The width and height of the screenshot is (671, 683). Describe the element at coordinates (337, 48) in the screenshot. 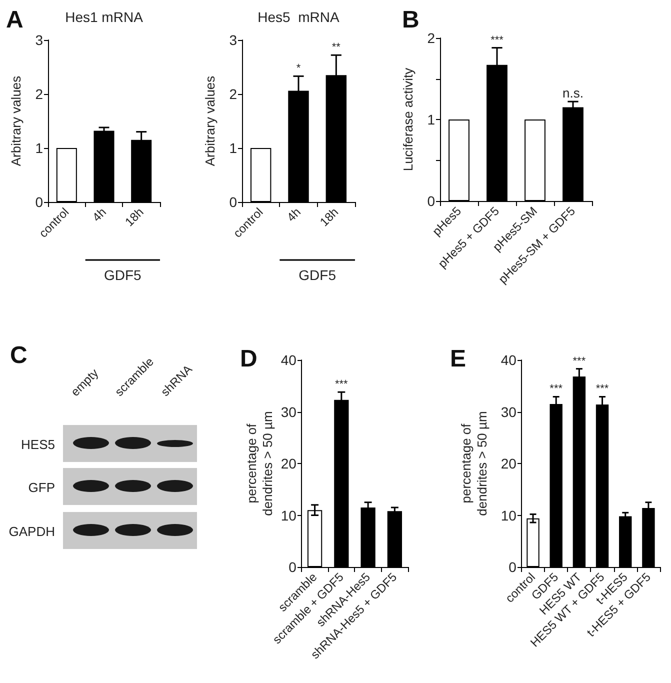

I see `annotation: **` at that location.